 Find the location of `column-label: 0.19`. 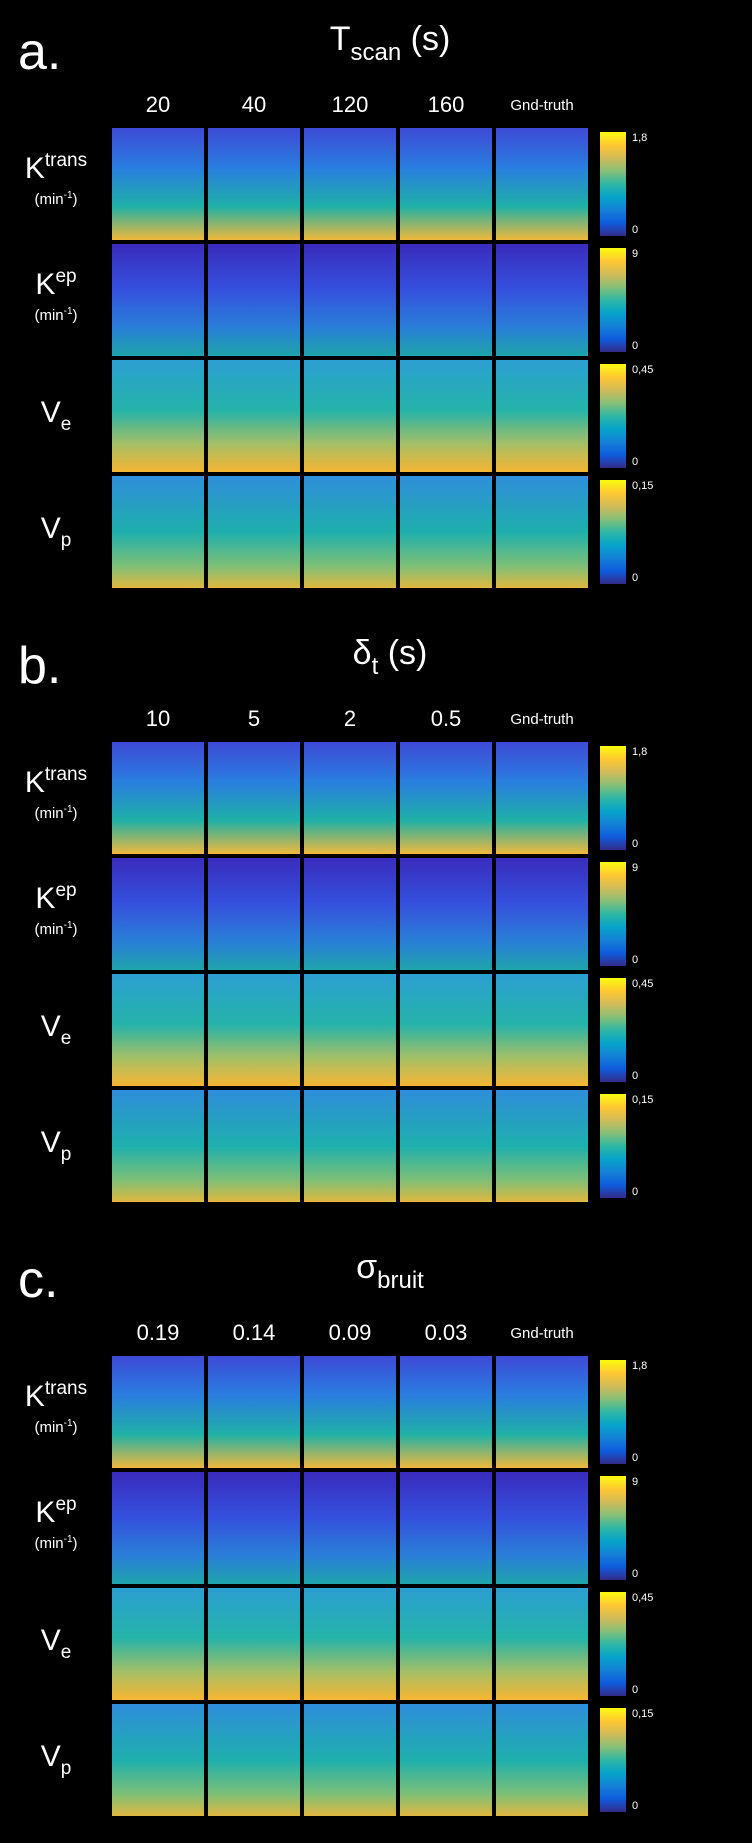

column-label: 0.19 is located at coordinates (158, 1332).